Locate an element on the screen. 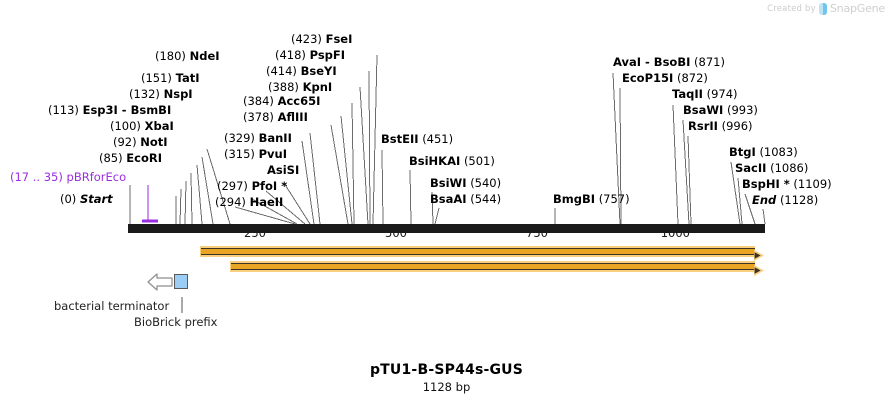 The width and height of the screenshot is (893, 403). enzyme-label-bsawi: BsaWI (993) is located at coordinates (720, 110).